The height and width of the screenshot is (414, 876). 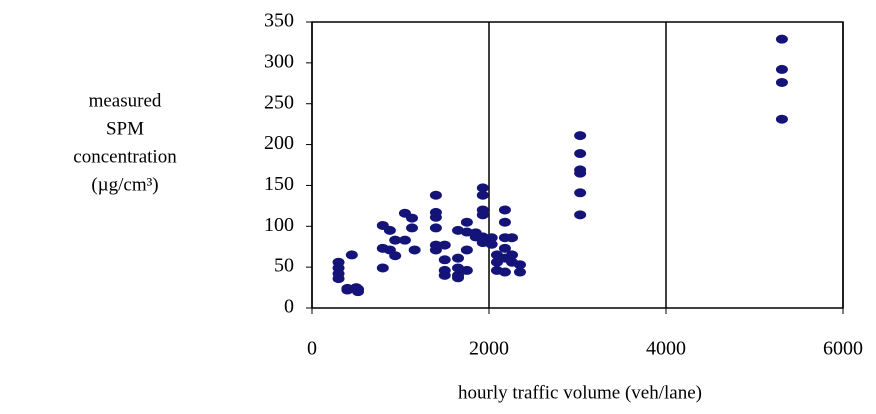 I want to click on x-tick-label: 4000, so click(x=666, y=349).